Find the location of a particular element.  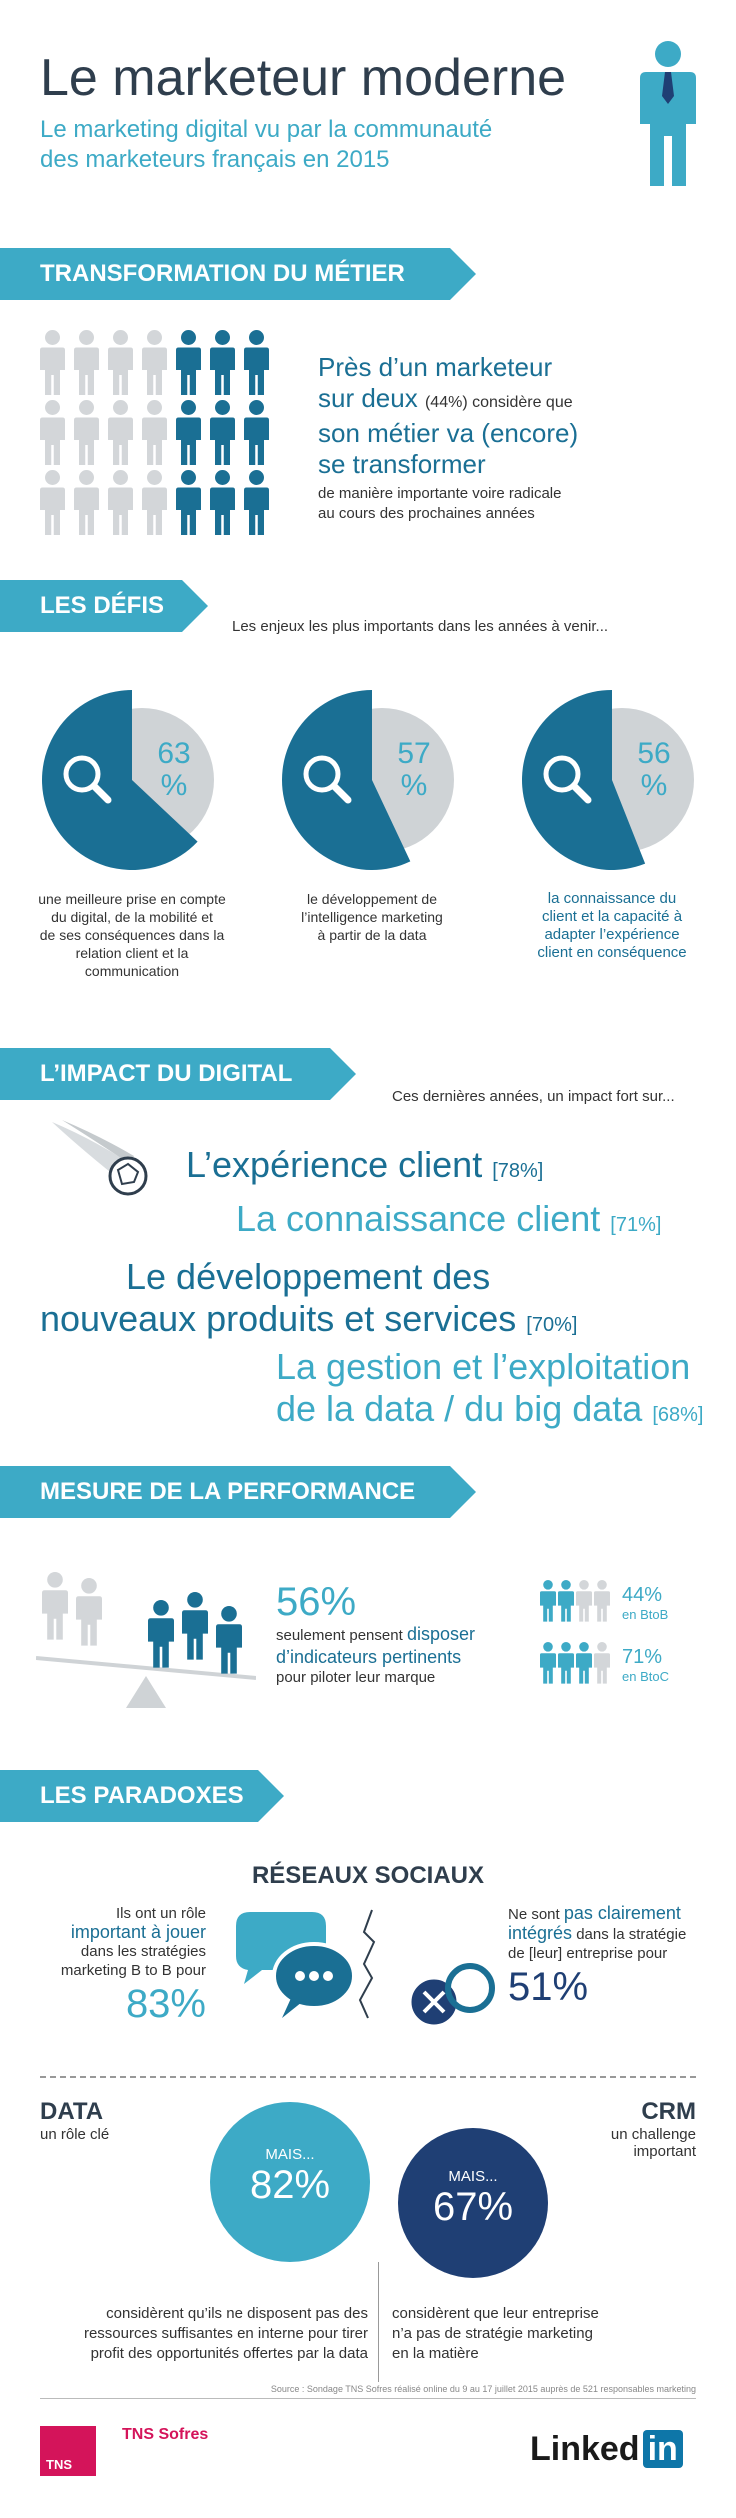

page-title: Le marketeur moderne is located at coordinates (303, 78).